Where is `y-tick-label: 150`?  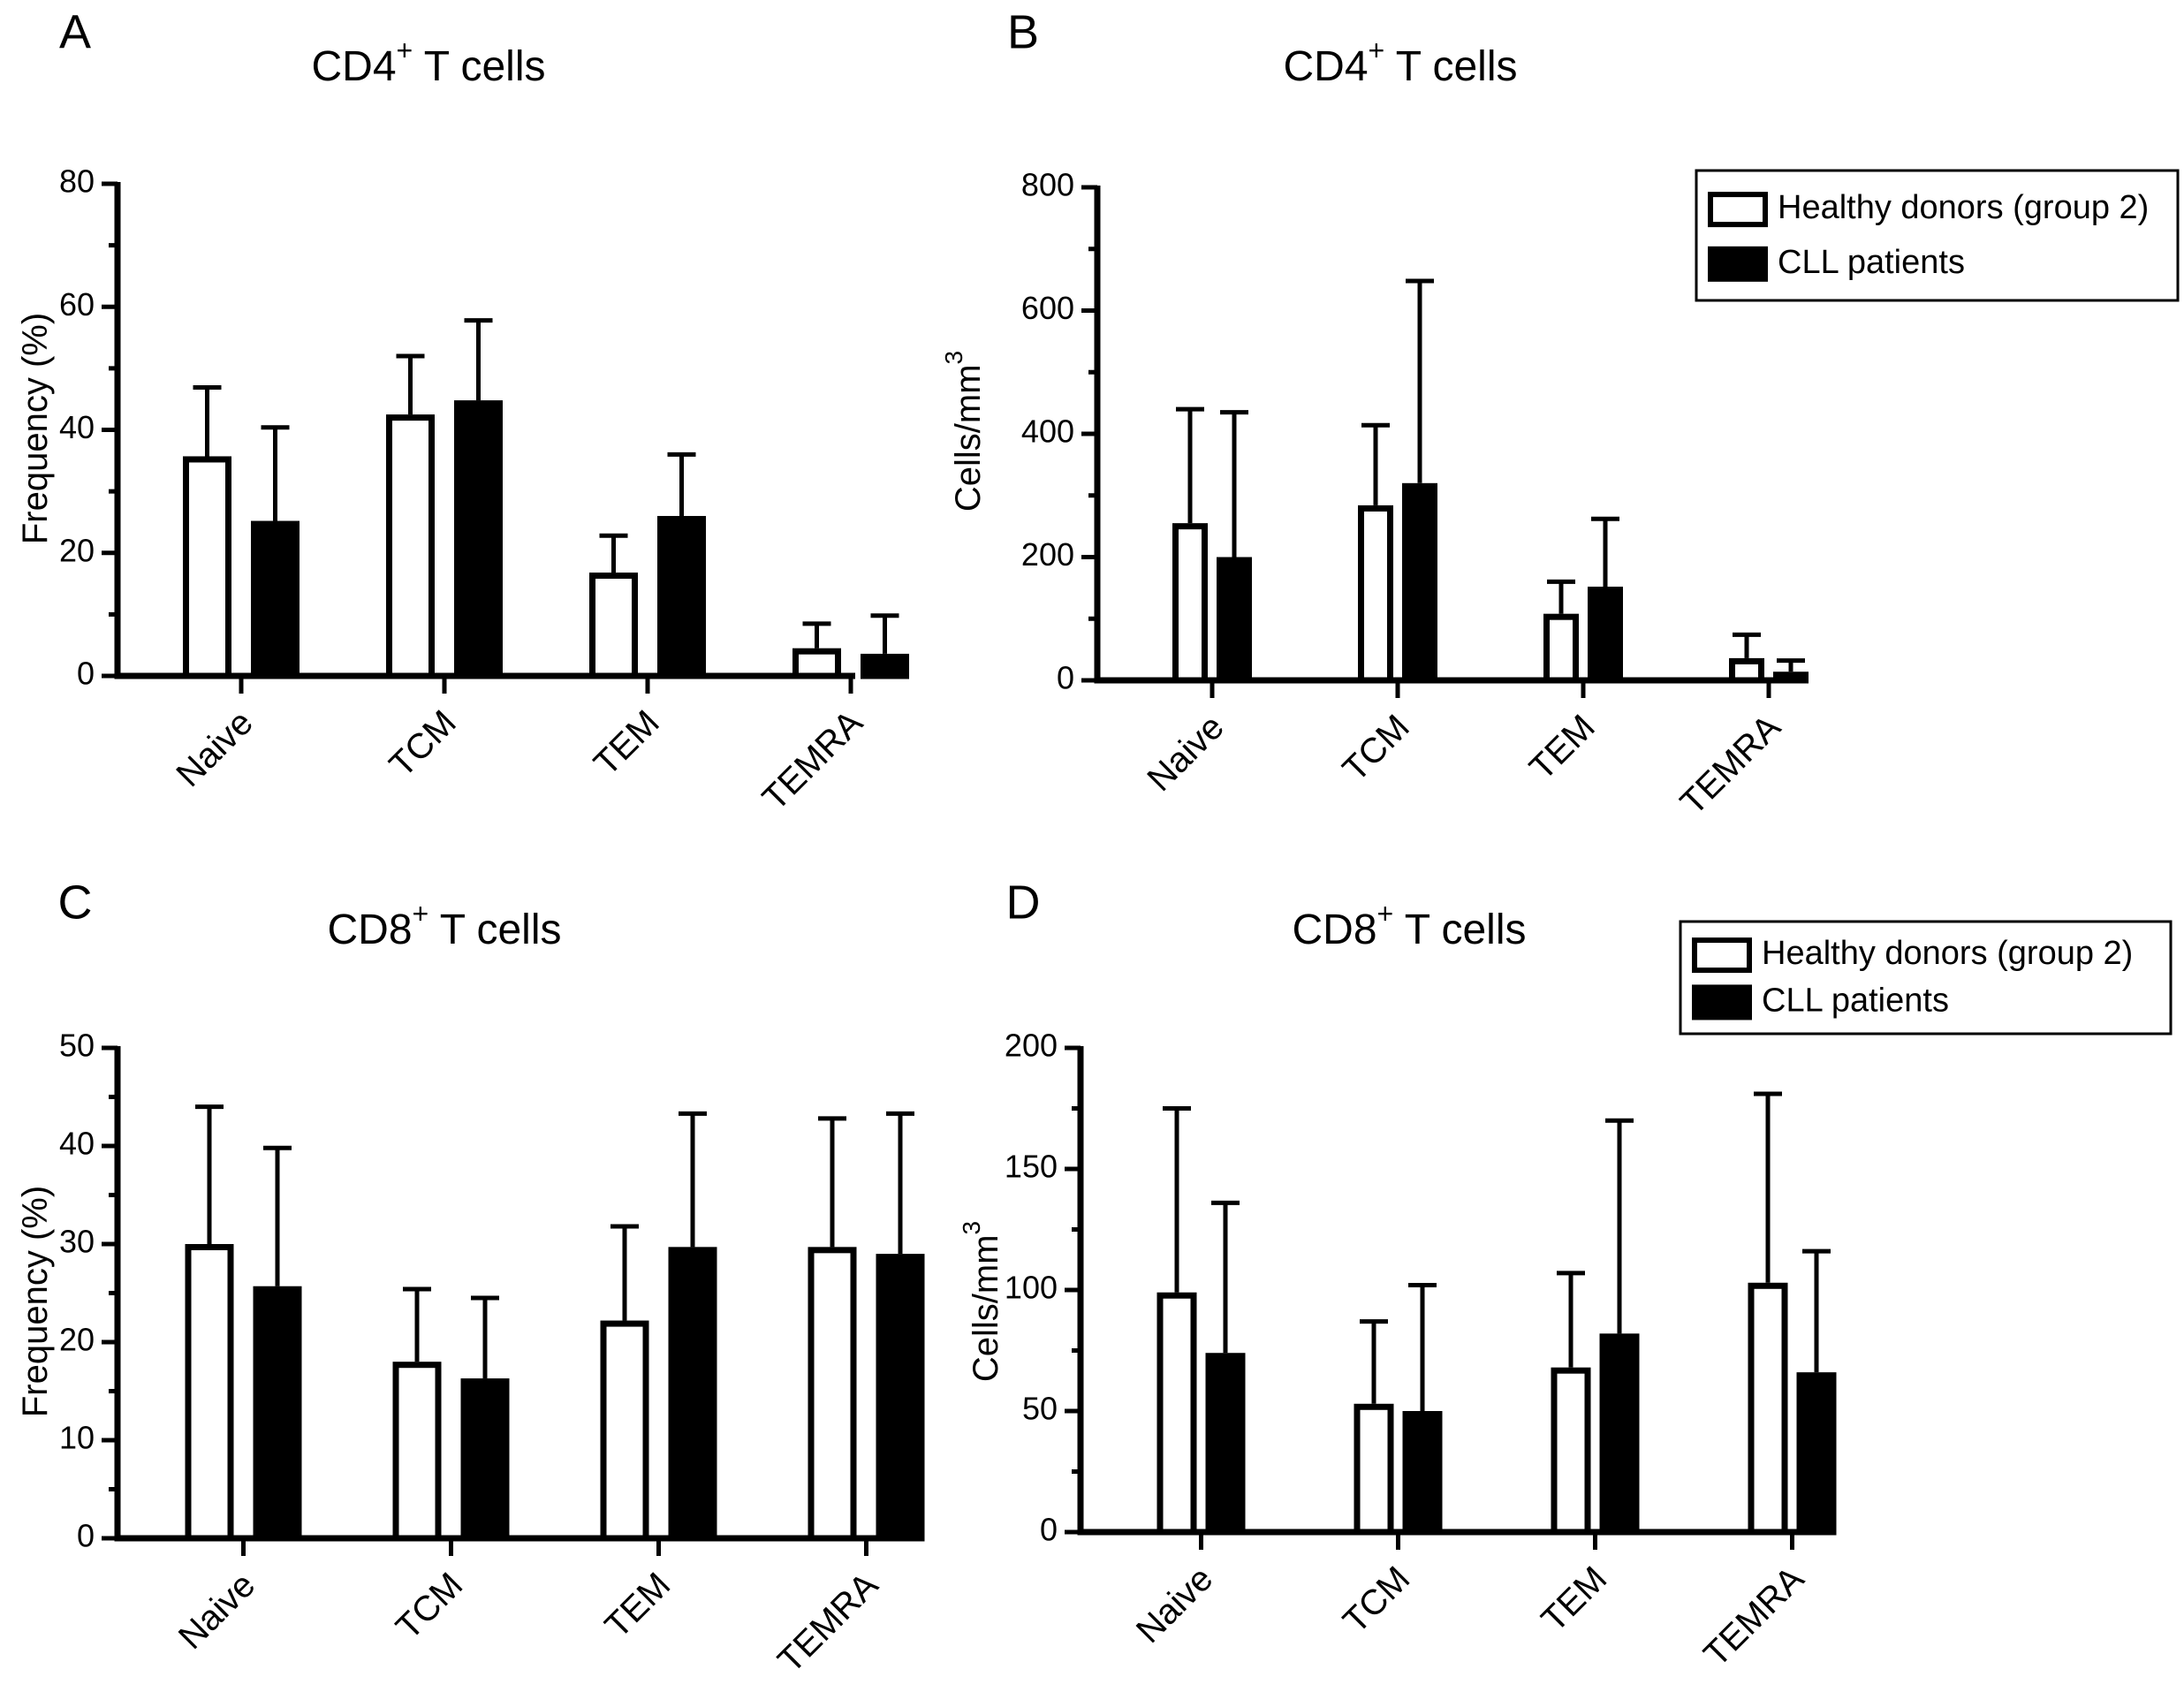
y-tick-label: 150 is located at coordinates (1031, 1167).